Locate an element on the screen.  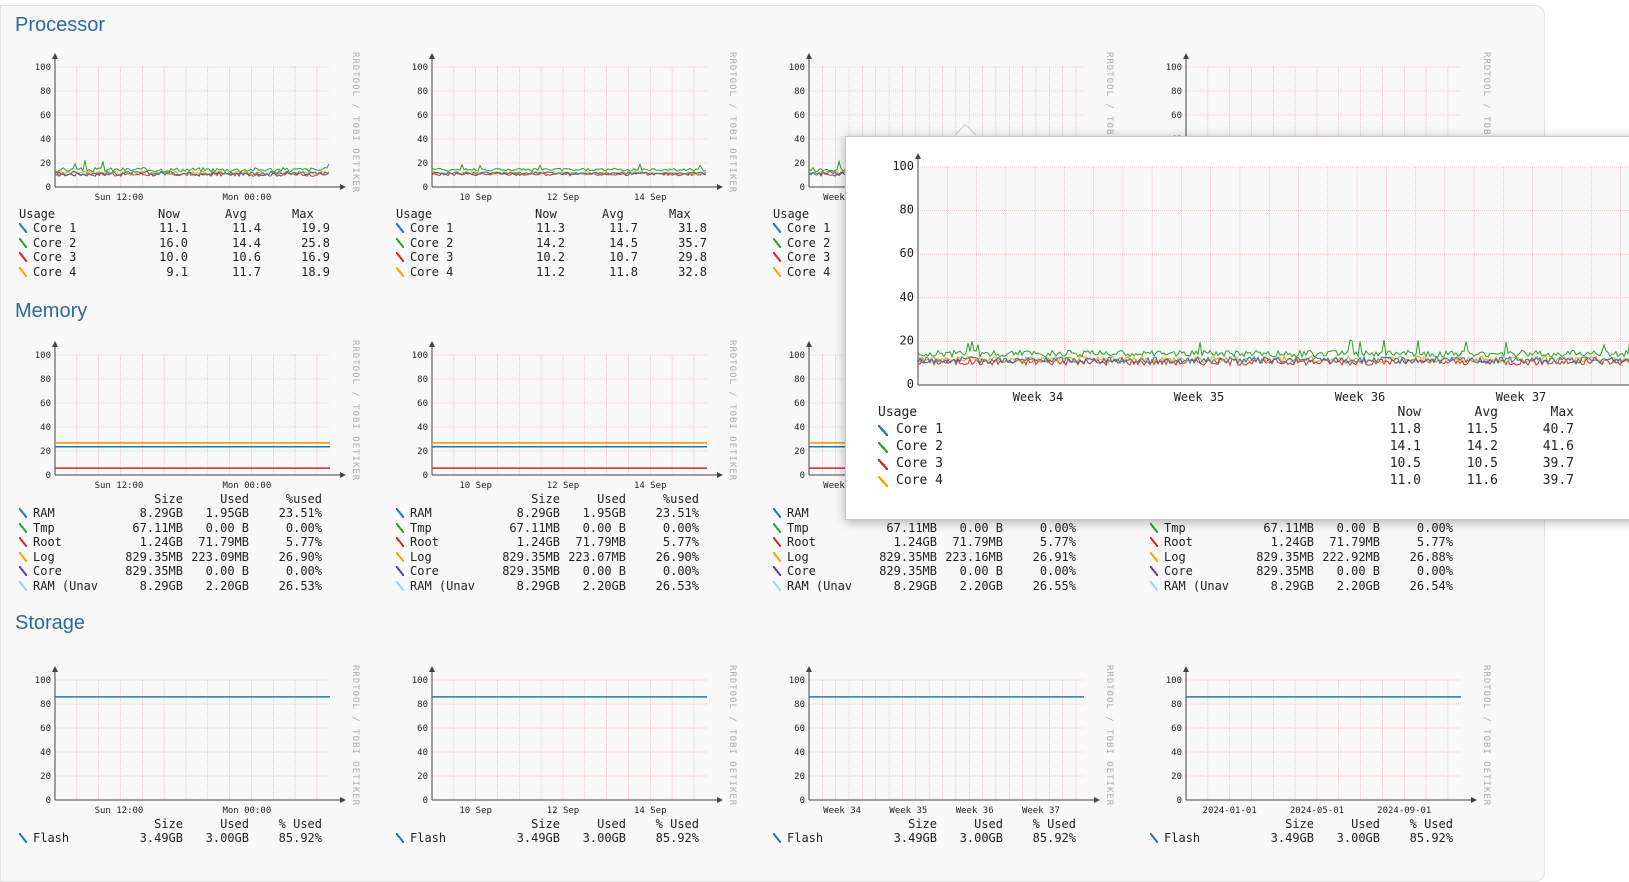
legend-pct-value: 26.91% is located at coordinates (1054, 556).